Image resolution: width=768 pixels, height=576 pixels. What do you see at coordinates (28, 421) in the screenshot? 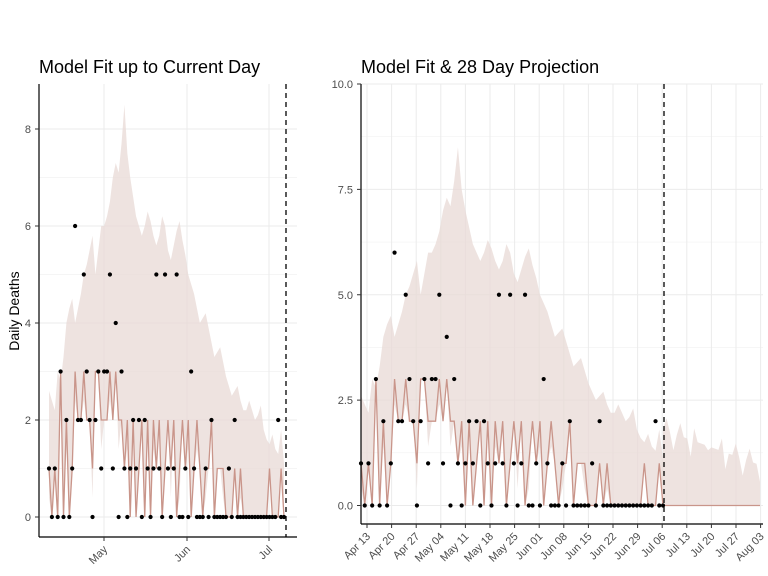
I see `left-y-tick-label: 2` at bounding box center [28, 421].